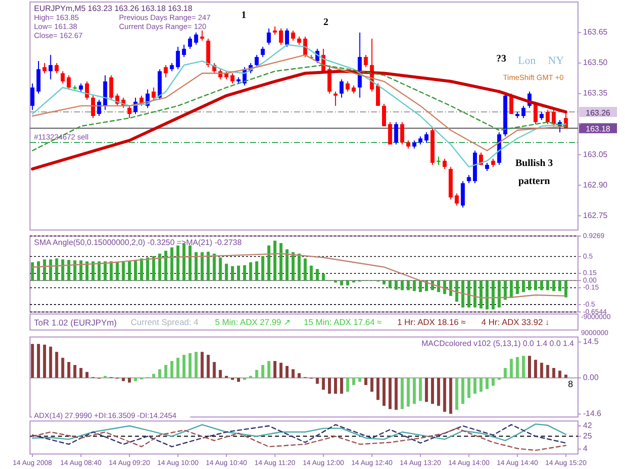  Describe the element at coordinates (587, 435) in the screenshot. I see `y-tick-label: 25` at that location.